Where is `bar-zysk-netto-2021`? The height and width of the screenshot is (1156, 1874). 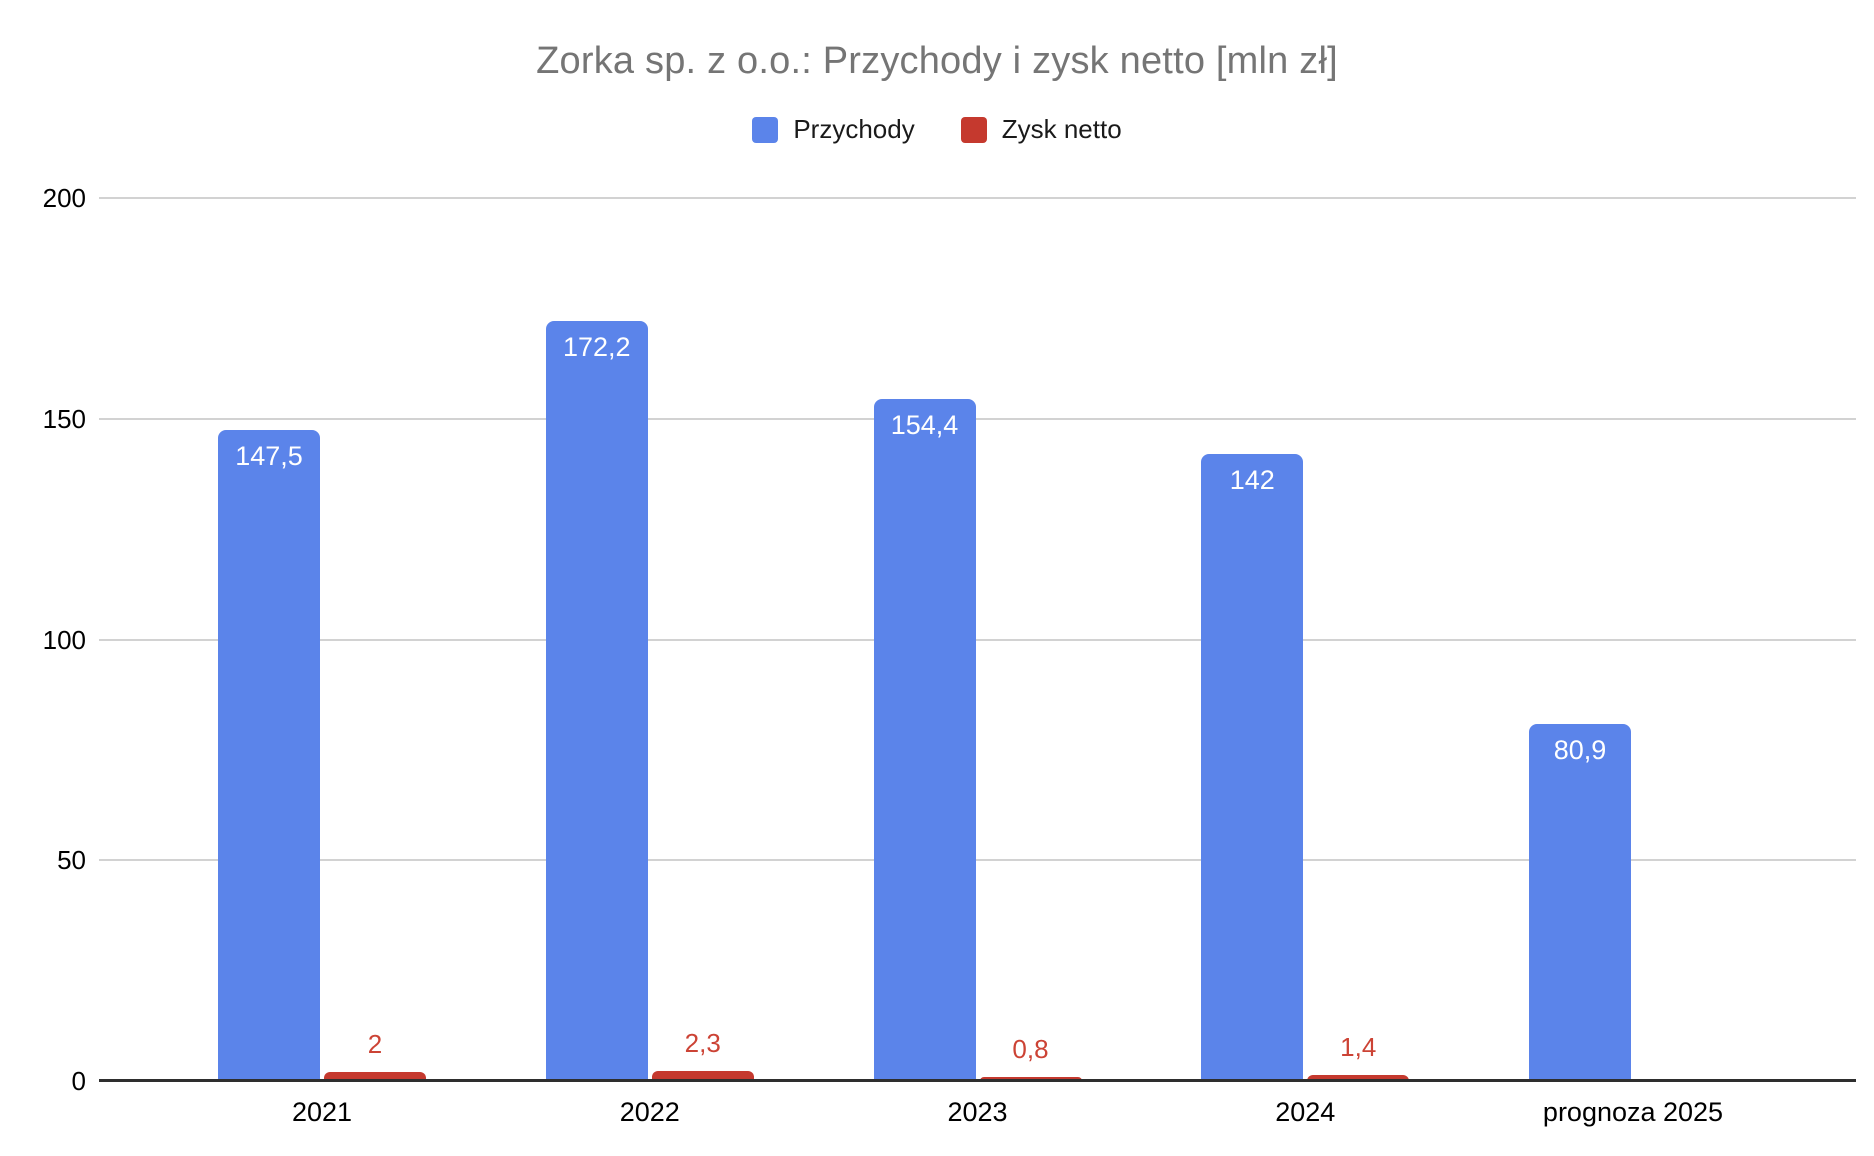
bar-zysk-netto-2021 is located at coordinates (375, 1076).